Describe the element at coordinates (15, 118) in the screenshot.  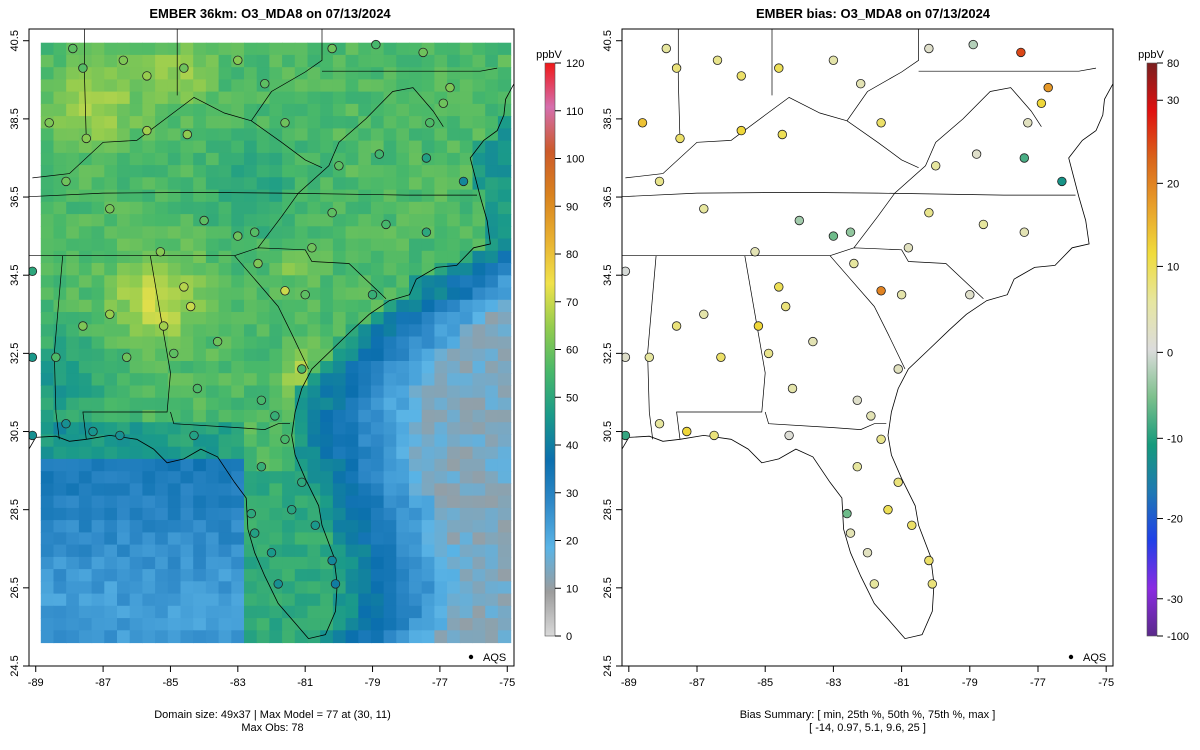
I see `lat-tick-label: 38.5` at that location.